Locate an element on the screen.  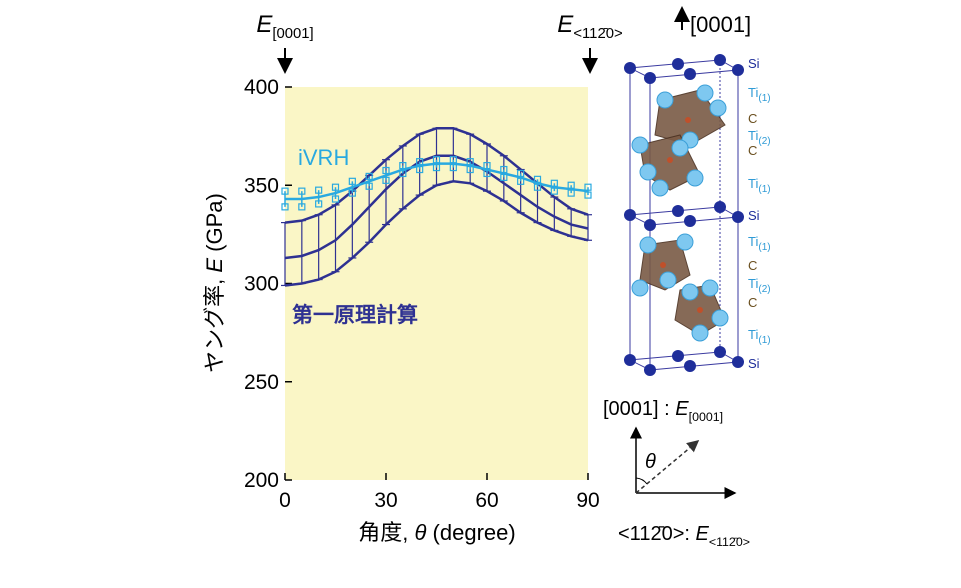
axes-diagram is located at coordinates (683, 462).